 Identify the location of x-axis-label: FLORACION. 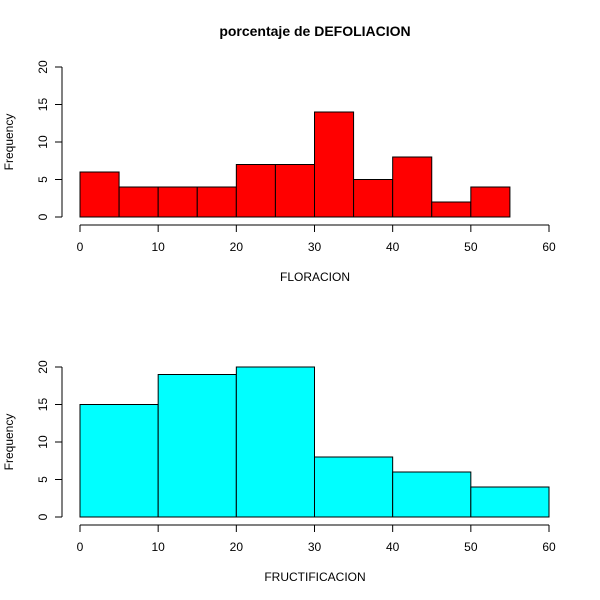
(315, 277).